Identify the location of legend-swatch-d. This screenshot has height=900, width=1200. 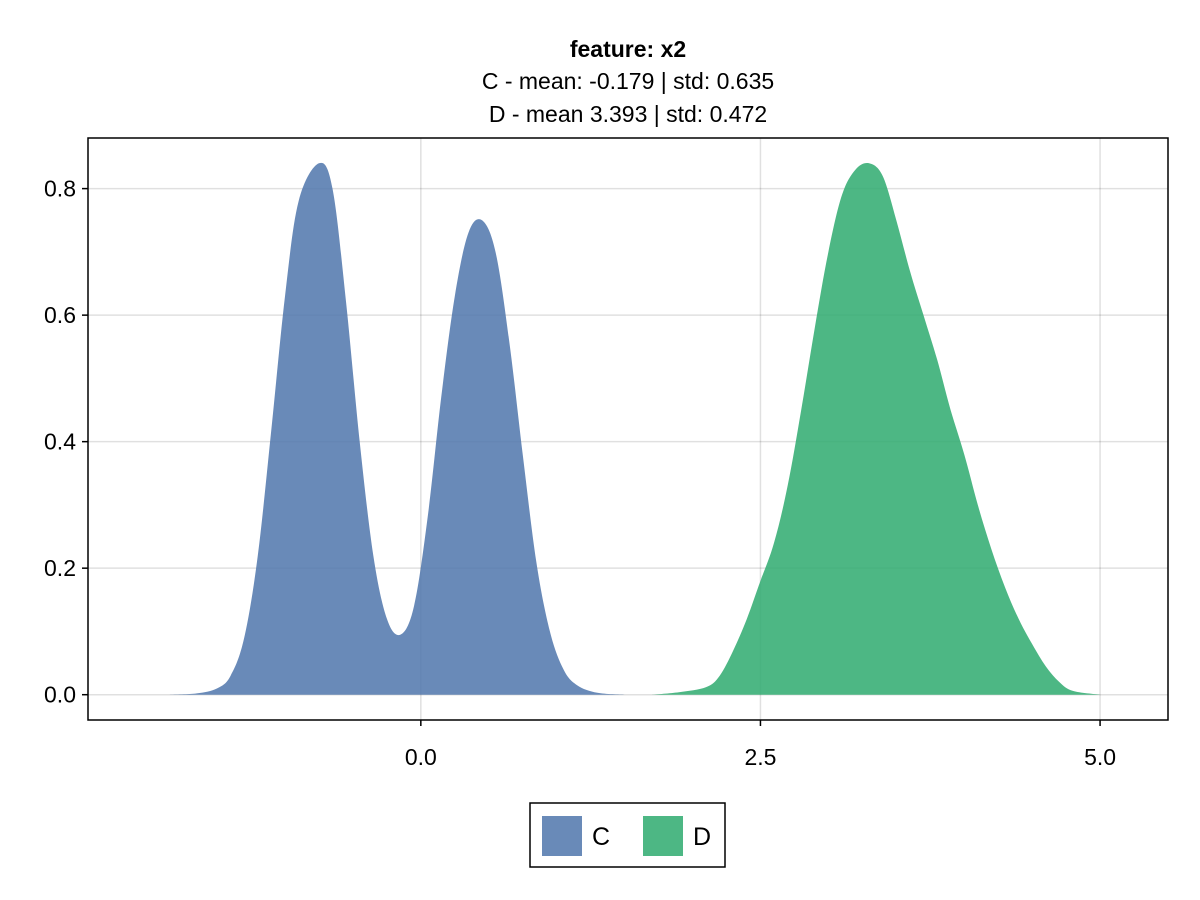
(663, 836).